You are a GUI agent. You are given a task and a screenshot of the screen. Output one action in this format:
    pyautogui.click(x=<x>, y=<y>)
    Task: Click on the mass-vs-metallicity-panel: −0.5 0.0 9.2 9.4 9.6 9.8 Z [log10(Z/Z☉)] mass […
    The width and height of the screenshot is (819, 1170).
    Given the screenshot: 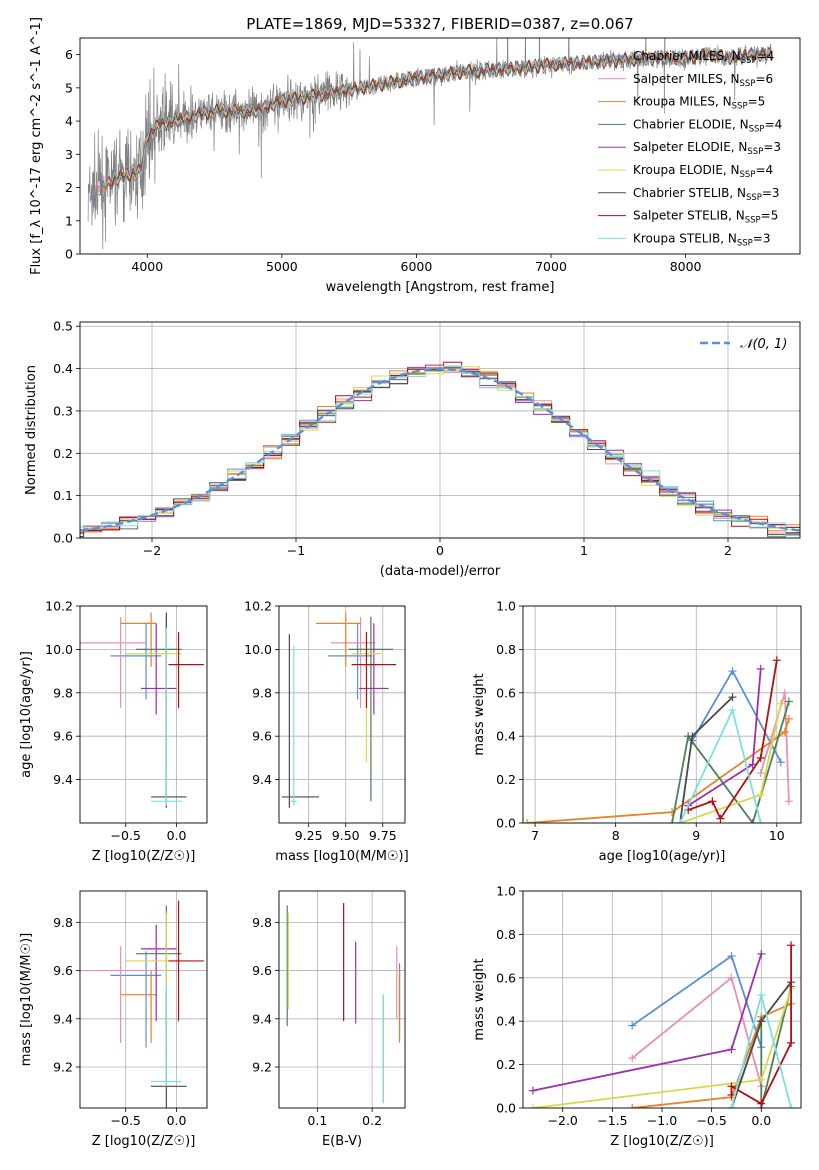 What is the action you would take?
    pyautogui.click(x=113, y=1019)
    